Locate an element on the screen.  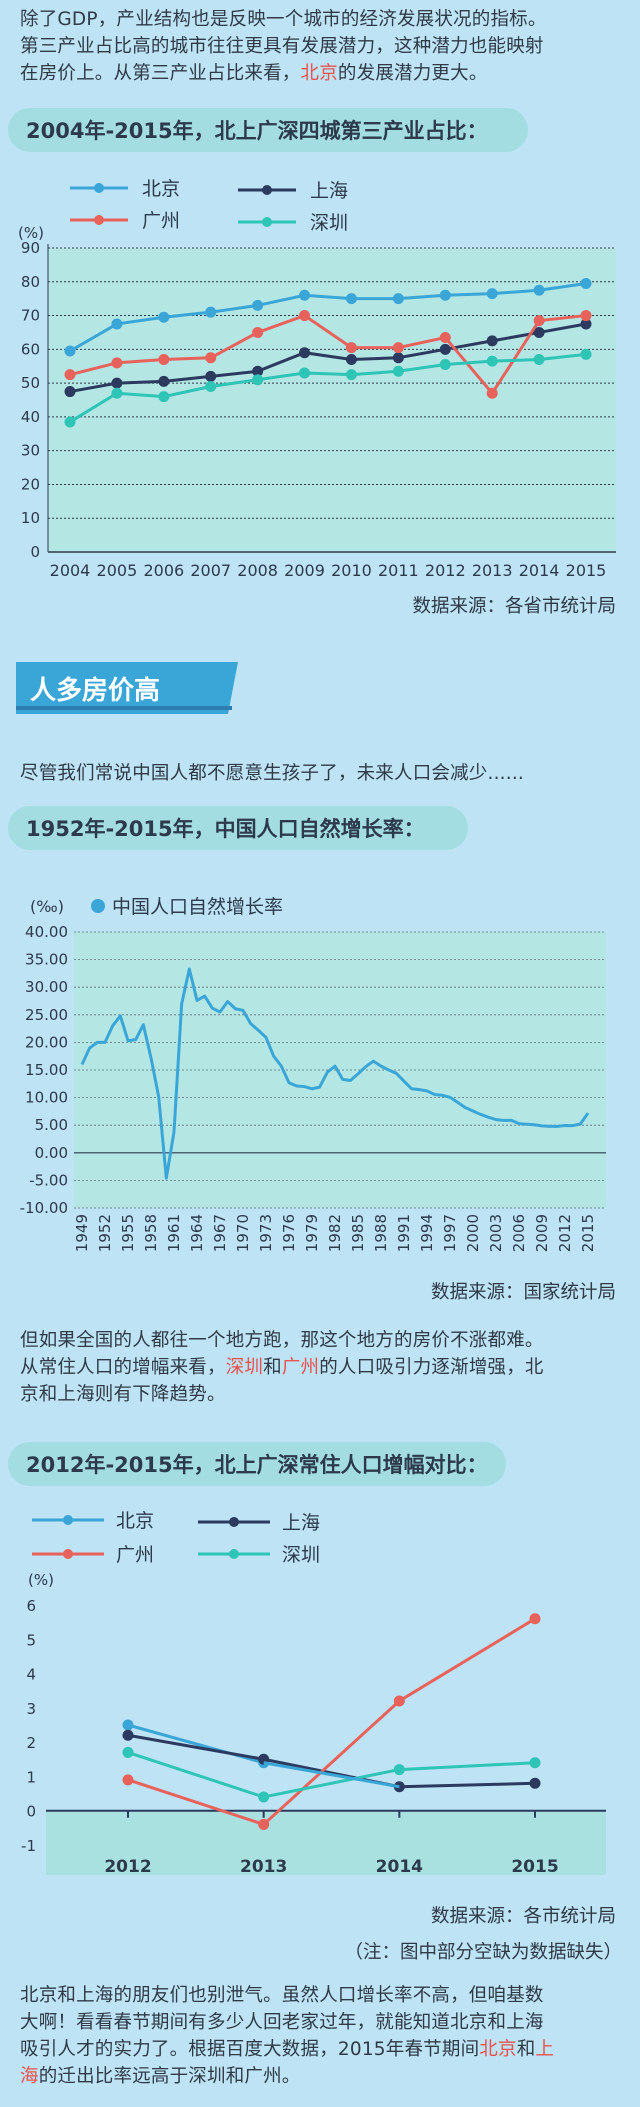
x-tick-label: 2009 is located at coordinates (304, 570).